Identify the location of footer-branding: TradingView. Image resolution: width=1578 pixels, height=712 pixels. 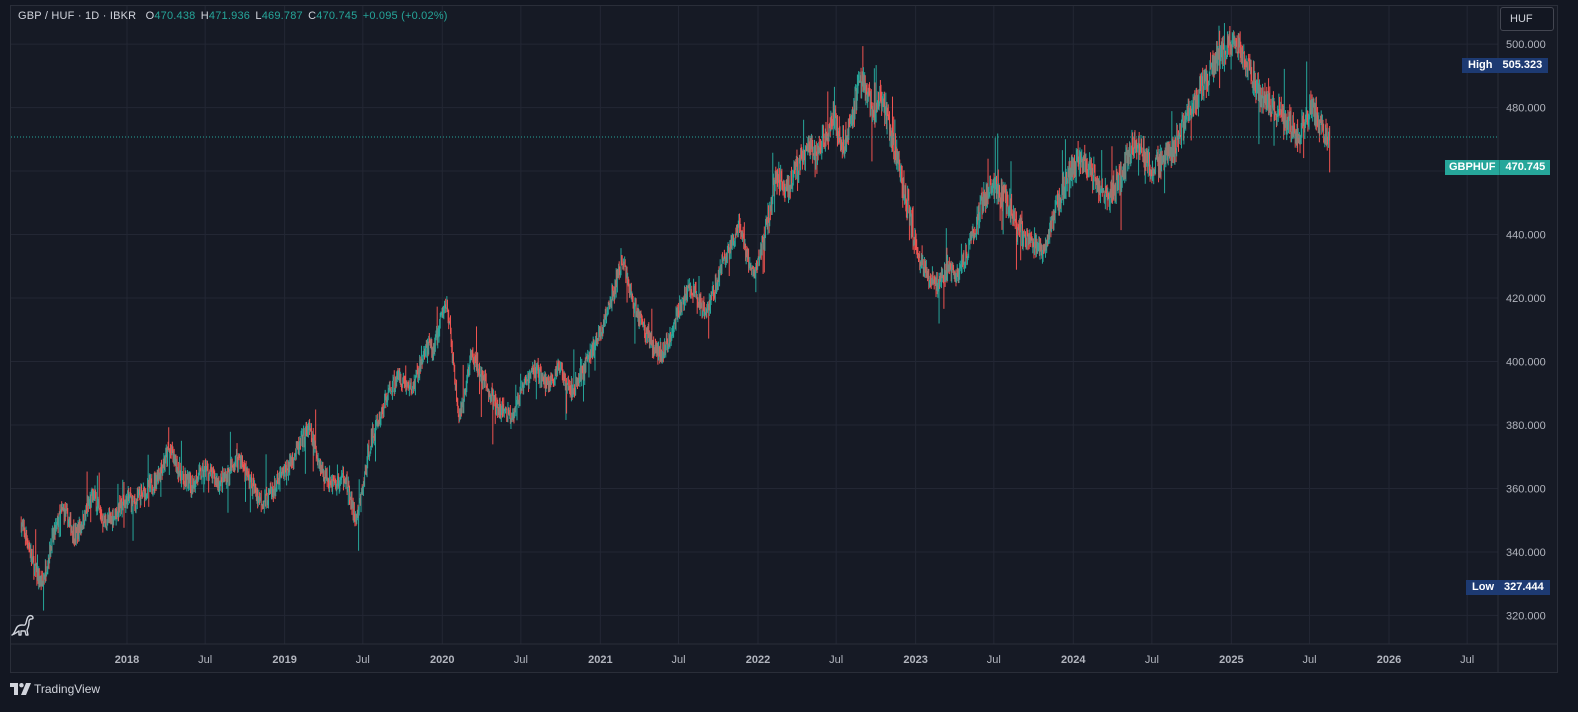
(55, 689).